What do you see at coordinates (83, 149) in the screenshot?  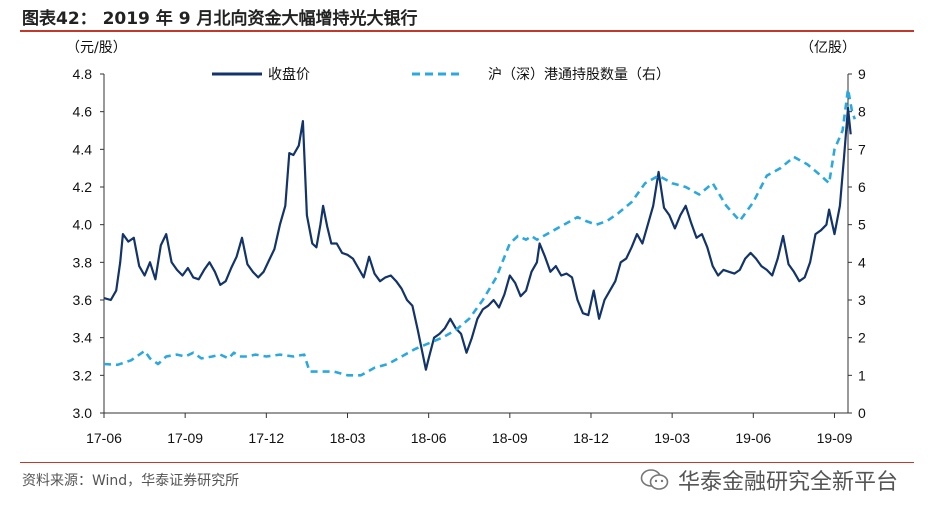 I see `y-left-tick-label: 4.4` at bounding box center [83, 149].